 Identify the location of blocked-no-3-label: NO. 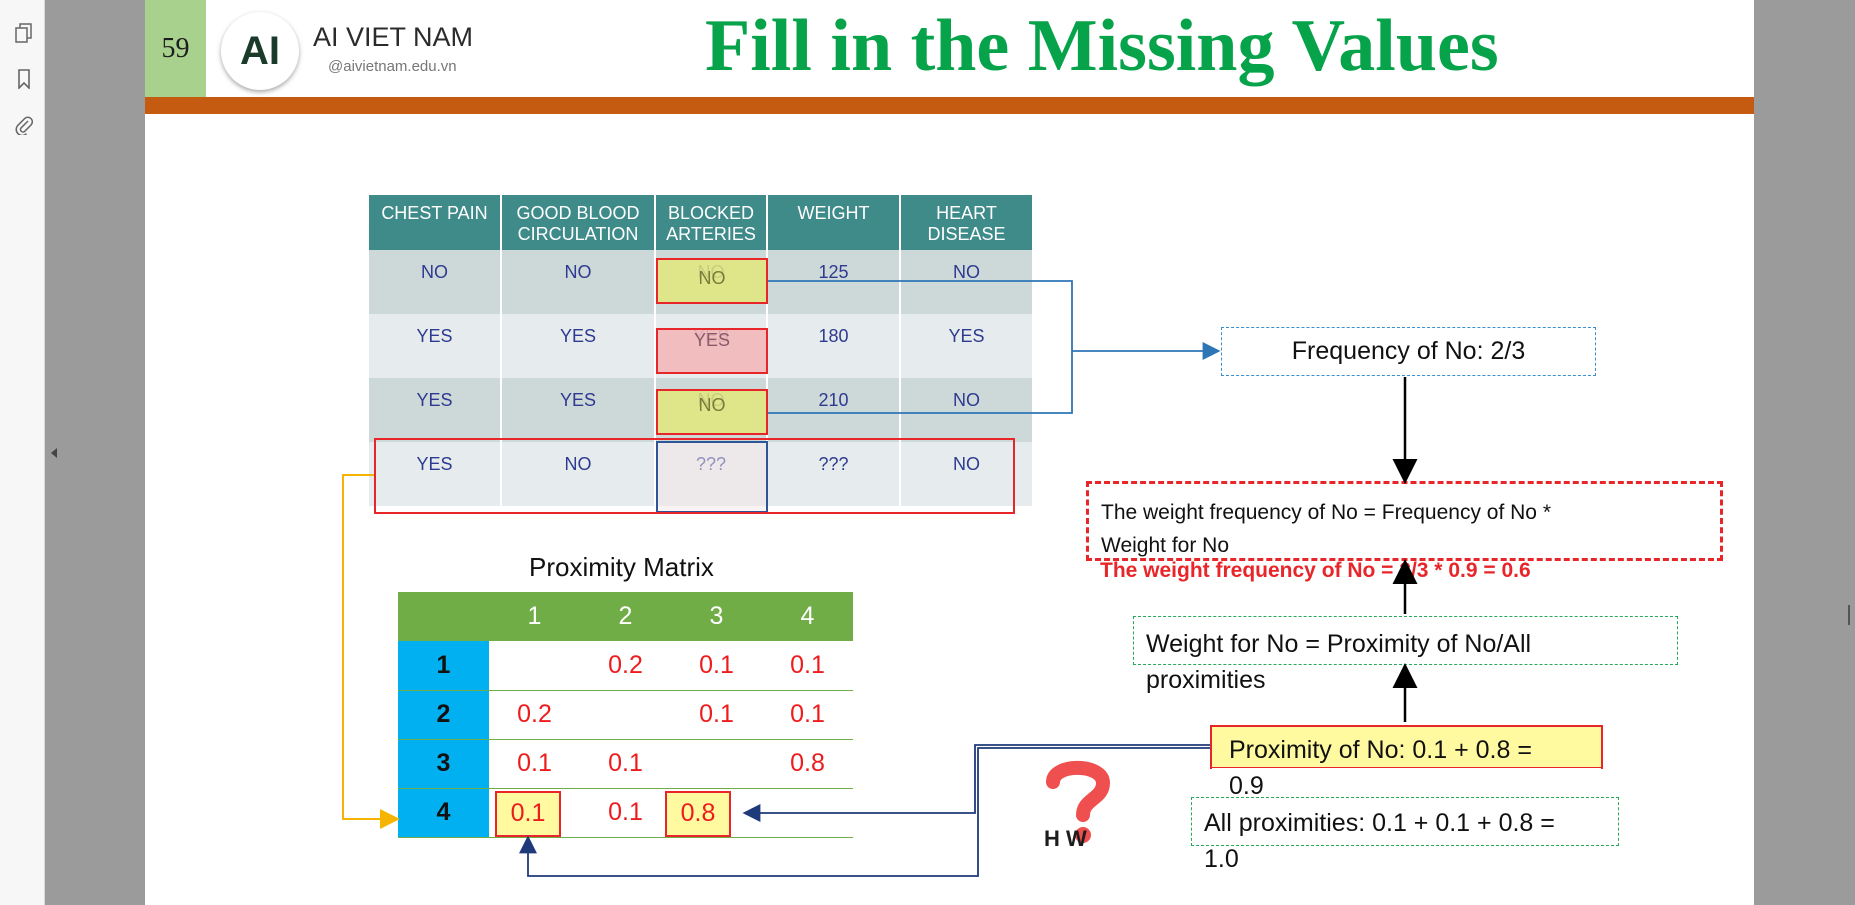
(712, 405).